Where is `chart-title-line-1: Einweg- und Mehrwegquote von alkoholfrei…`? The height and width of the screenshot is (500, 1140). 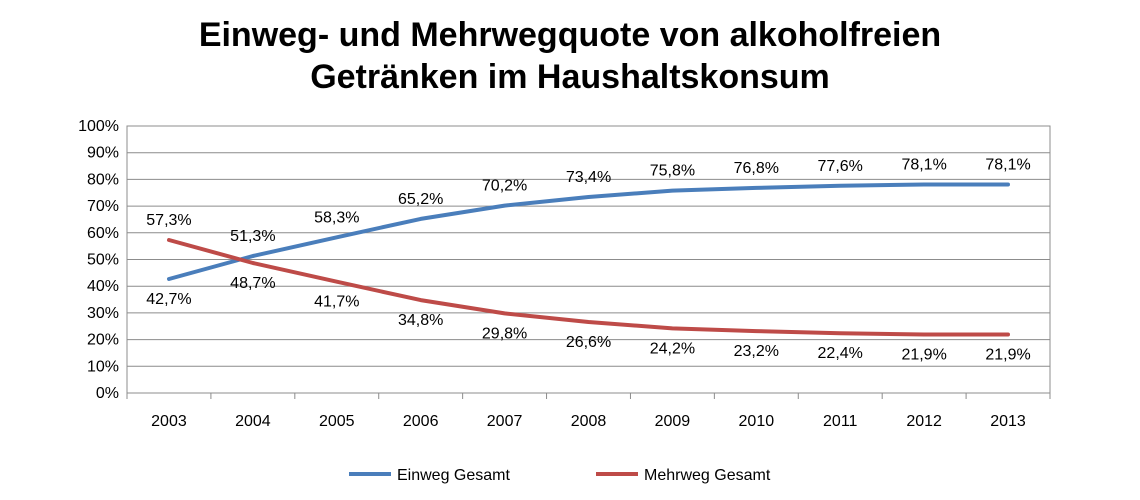
chart-title-line-1: Einweg- und Mehrwegquote von alkoholfrei… is located at coordinates (570, 35).